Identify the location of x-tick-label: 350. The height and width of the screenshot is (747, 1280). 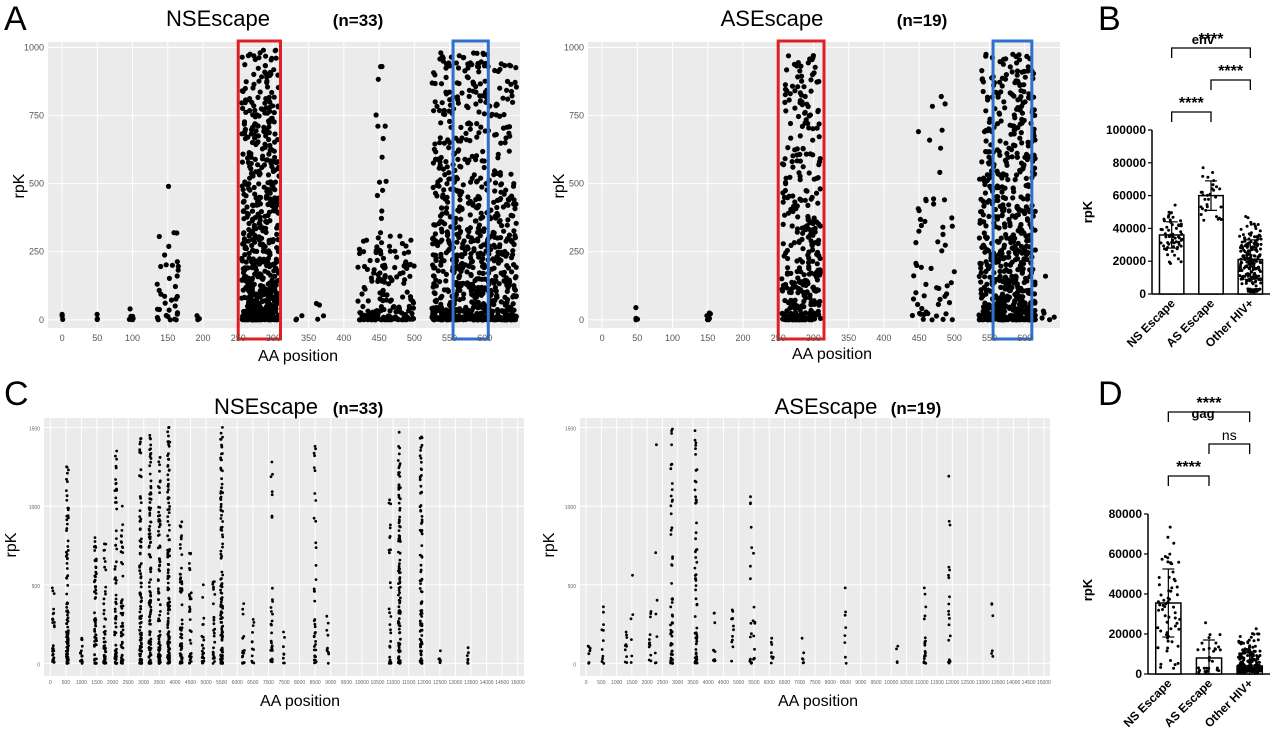
(848, 338).